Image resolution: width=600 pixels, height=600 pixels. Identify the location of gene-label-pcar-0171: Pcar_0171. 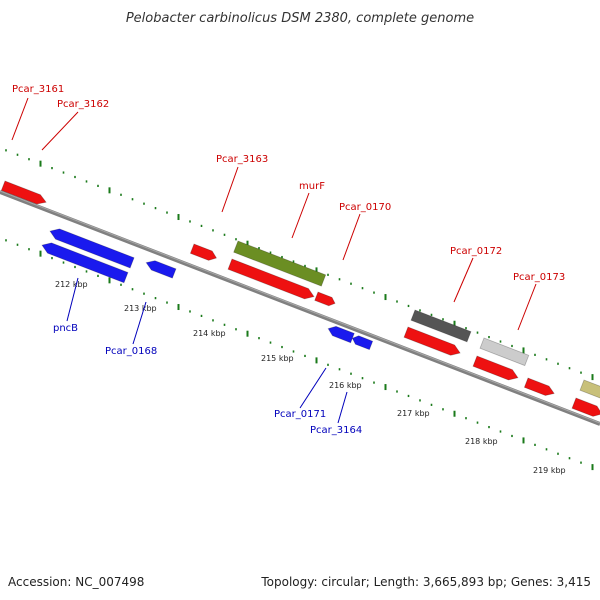
(300, 414).